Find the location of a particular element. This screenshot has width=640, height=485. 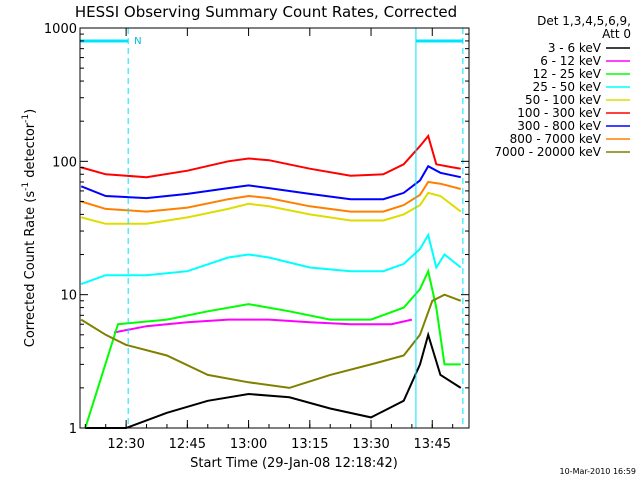

series-line-50-100-kev is located at coordinates (271, 208).